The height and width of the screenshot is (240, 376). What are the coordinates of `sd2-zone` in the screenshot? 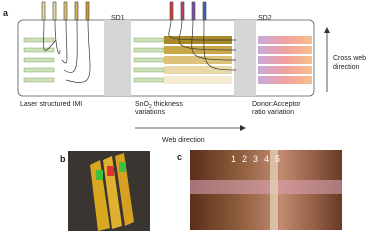 It's located at (245, 58).